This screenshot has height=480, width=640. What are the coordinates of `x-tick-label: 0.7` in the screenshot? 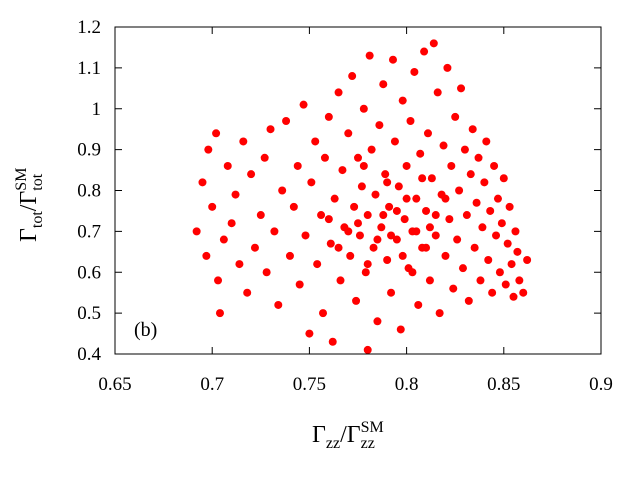 It's located at (212, 384).